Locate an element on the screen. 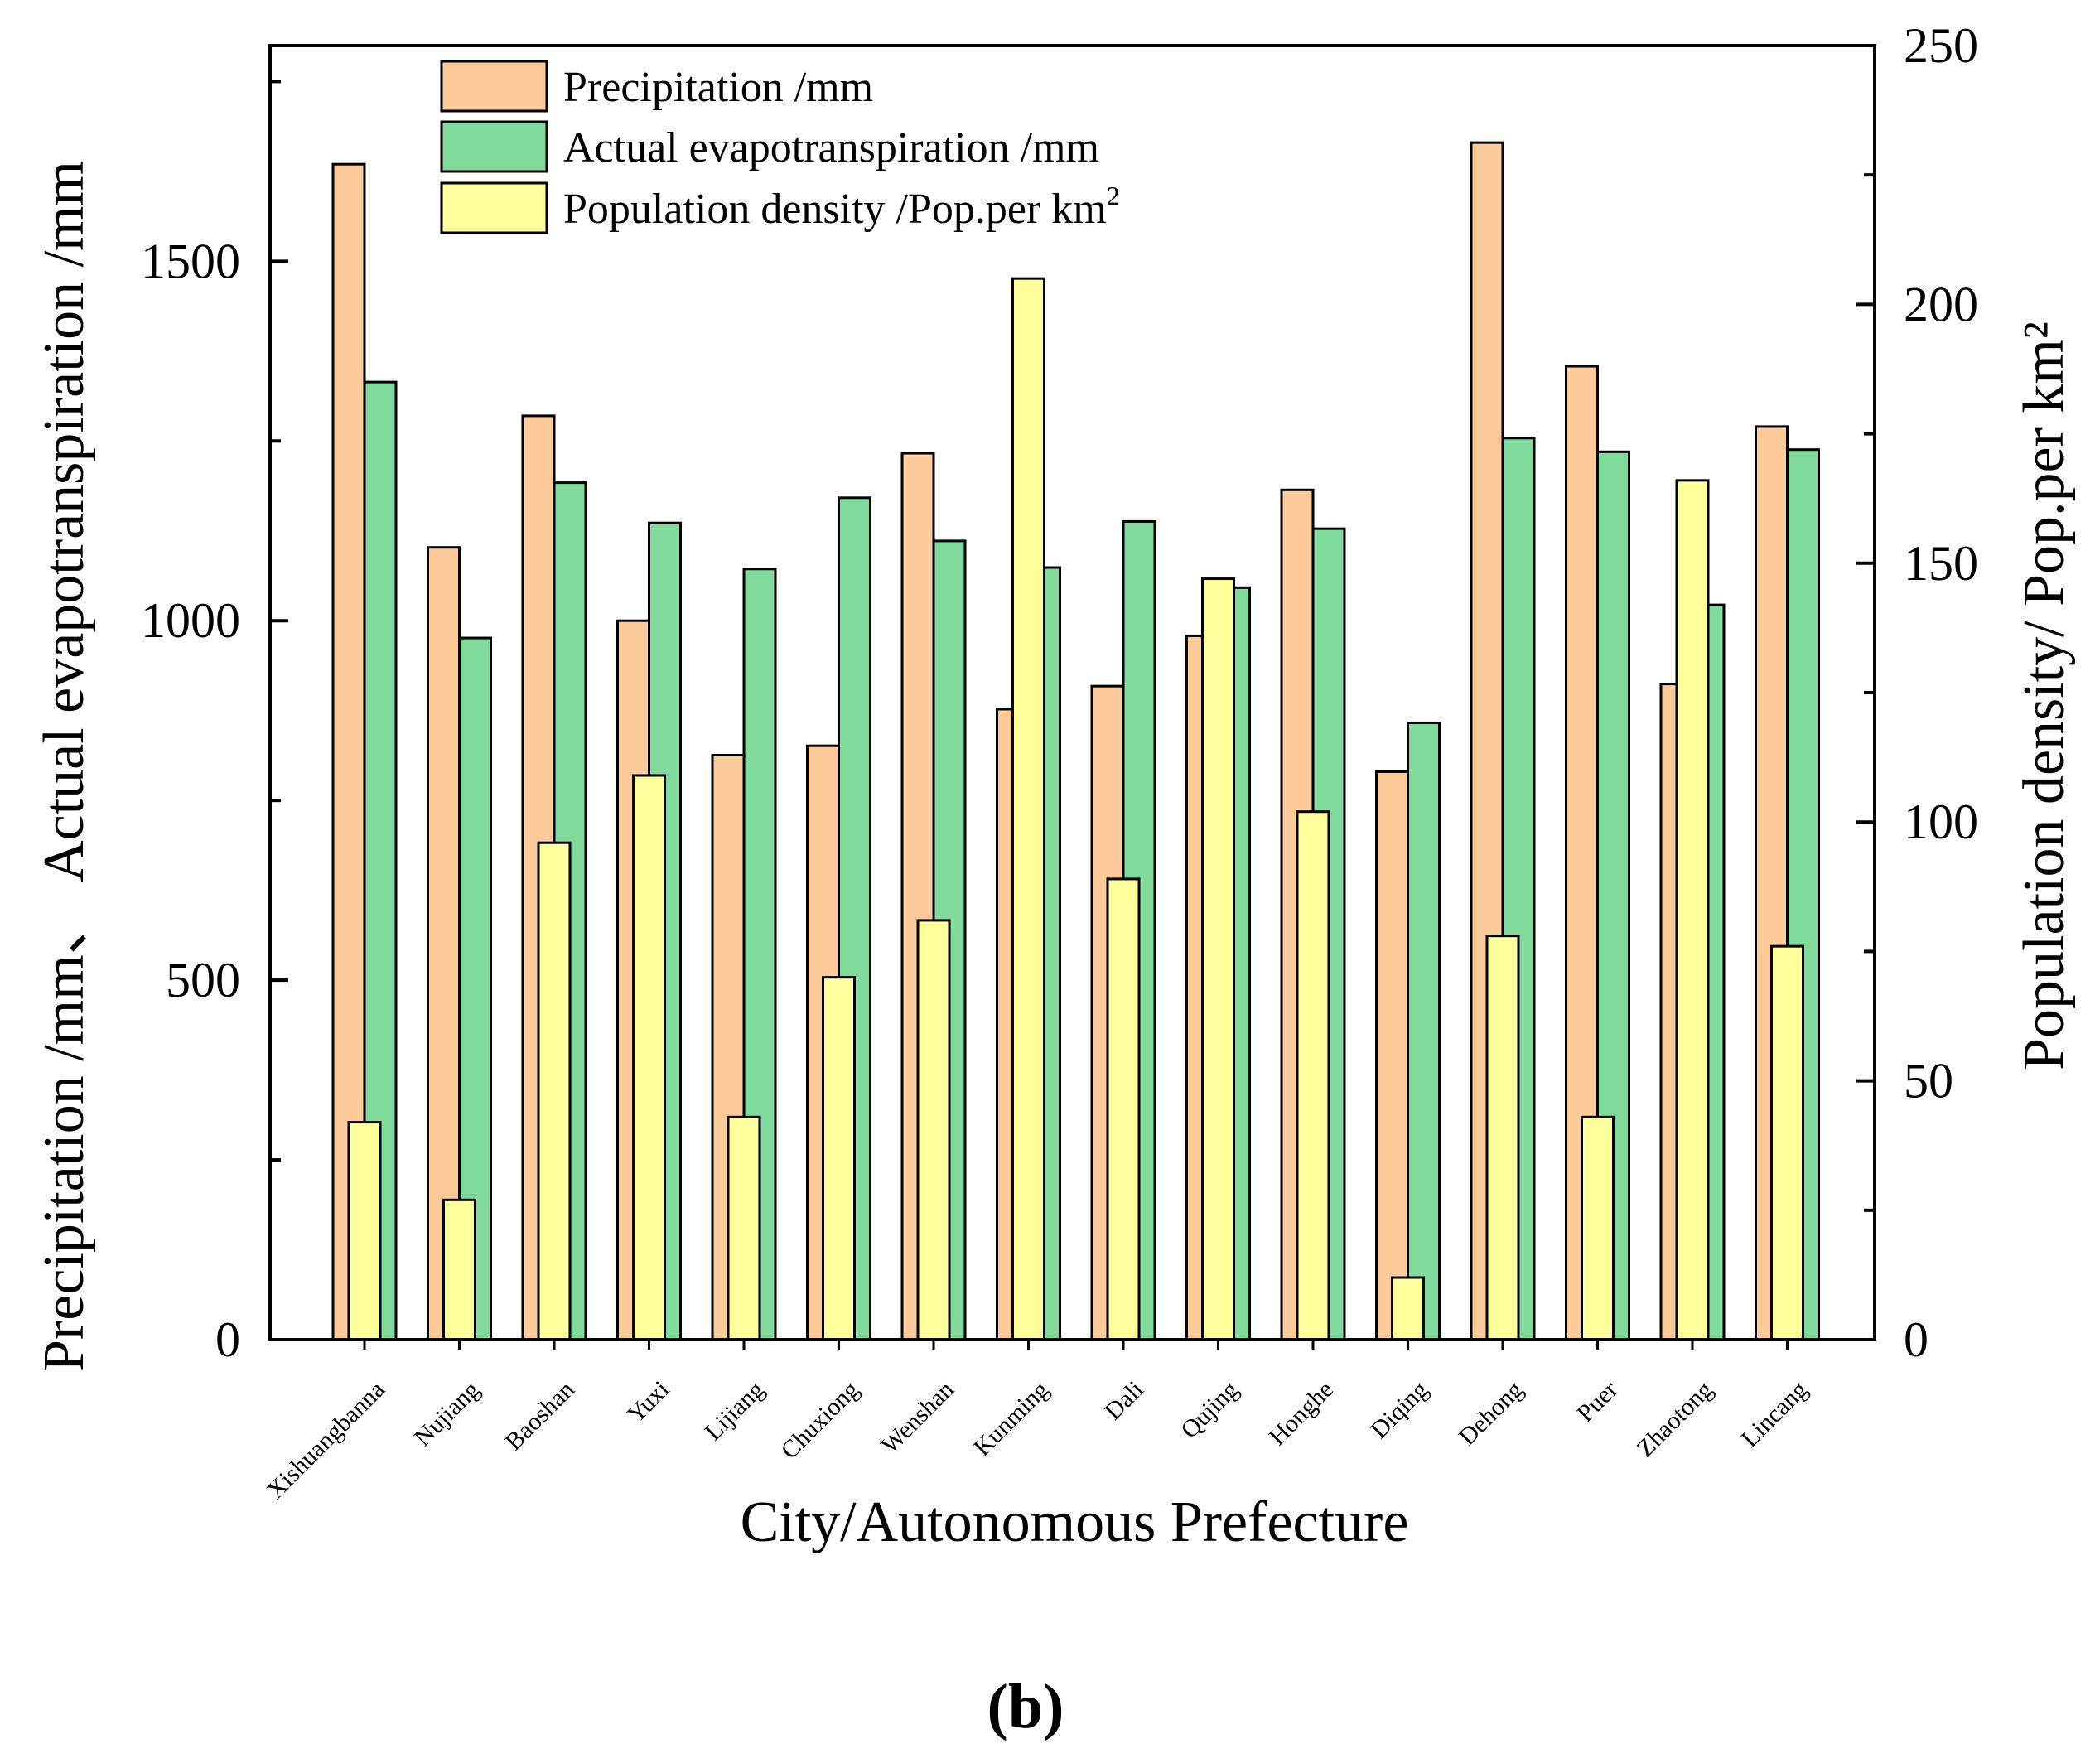  bar-group-lijiang is located at coordinates (744, 954).